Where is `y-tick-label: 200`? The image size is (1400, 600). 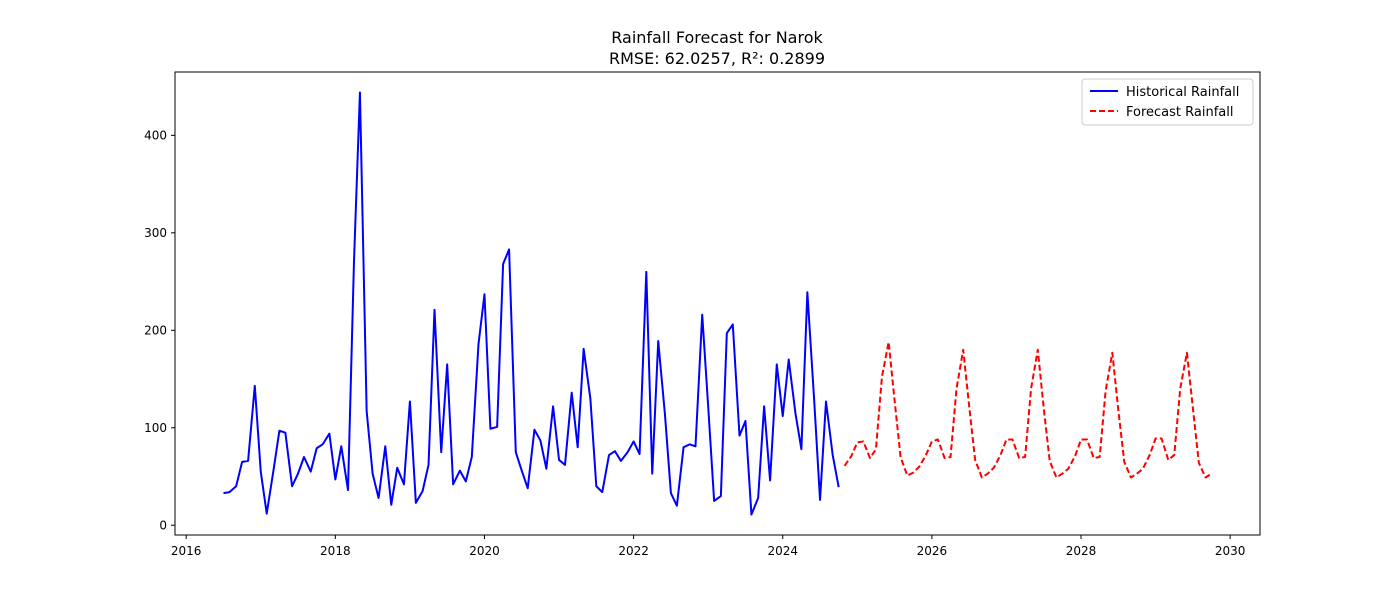 y-tick-label: 200 is located at coordinates (155, 330).